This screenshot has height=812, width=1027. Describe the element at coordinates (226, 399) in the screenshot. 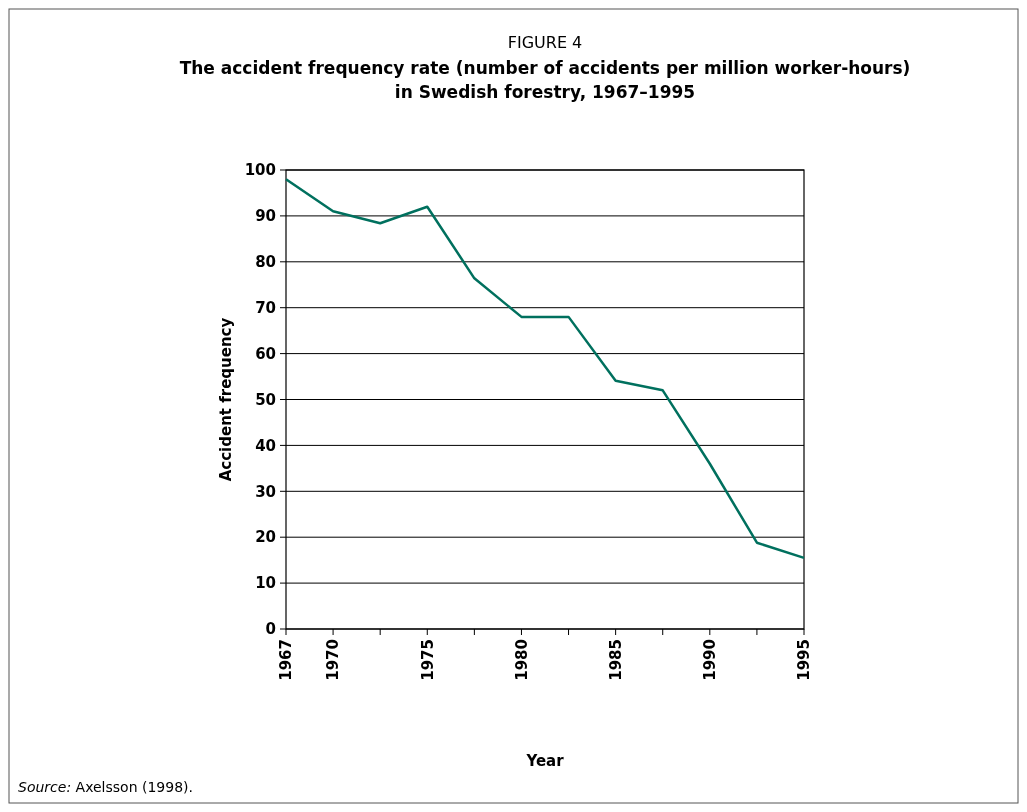

I see `y-axis-title: Accident frequency` at that location.